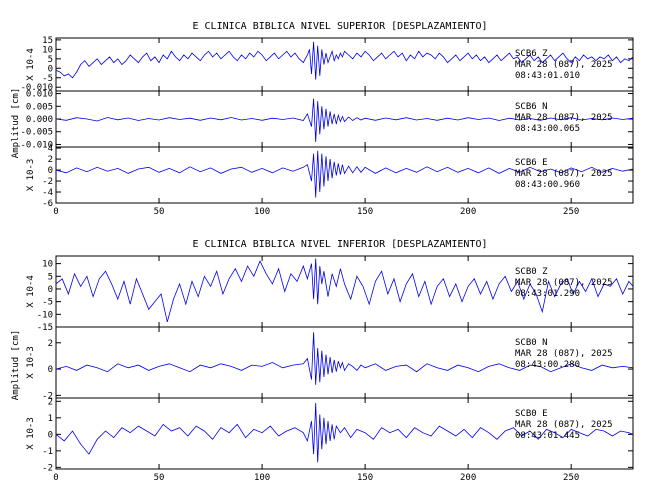 The height and width of the screenshot is (500, 650). I want to click on y-tick-label: -6, so click(47, 204).